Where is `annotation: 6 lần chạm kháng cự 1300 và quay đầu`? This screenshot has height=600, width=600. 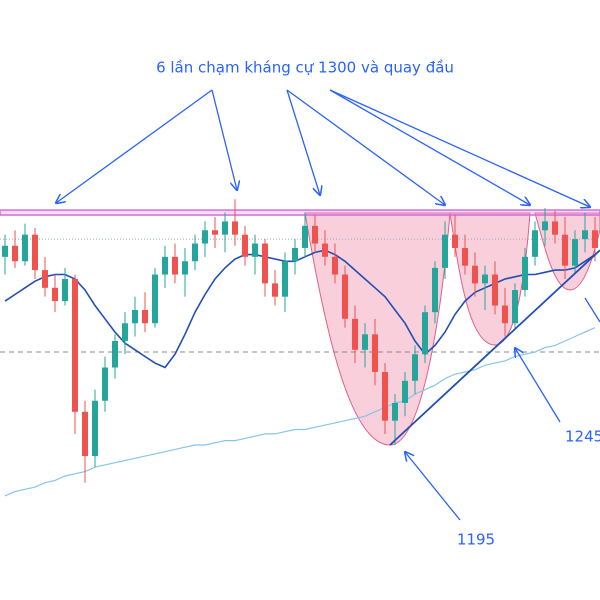 annotation: 6 lần chạm kháng cự 1300 và quay đầu is located at coordinates (305, 68).